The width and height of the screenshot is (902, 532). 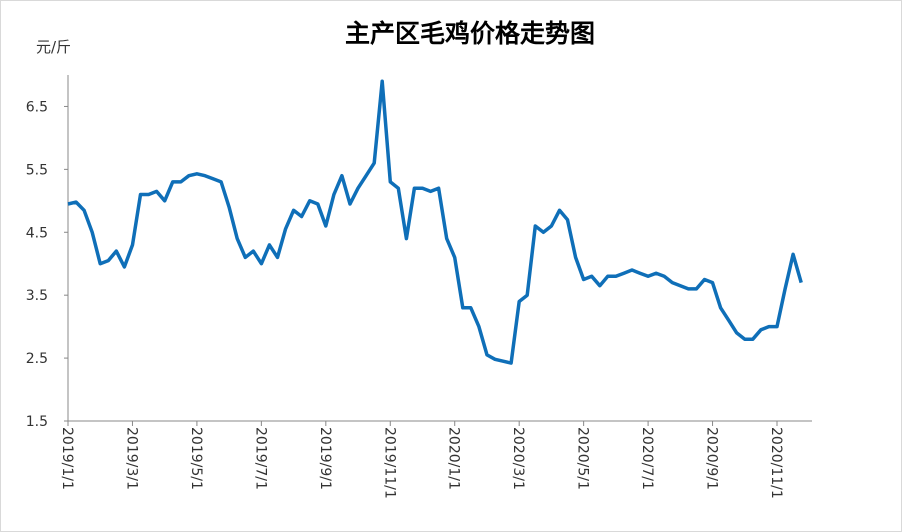 I want to click on y-tick-label: 3.5, so click(x=37, y=296).